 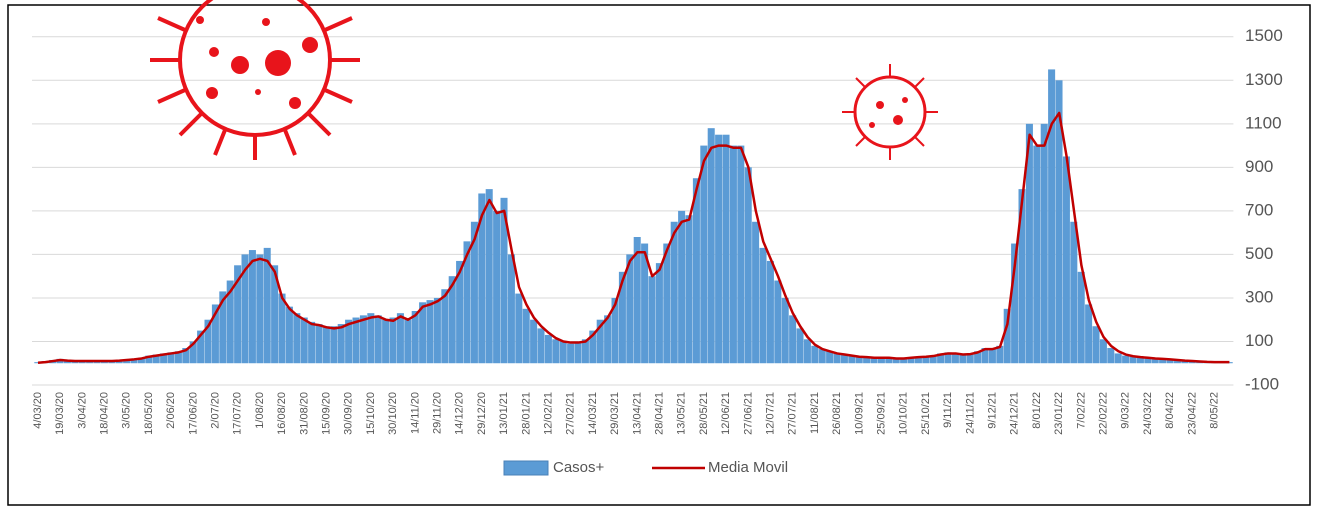 What do you see at coordinates (748, 467) in the screenshot?
I see `legend-label: Media Movil` at bounding box center [748, 467].